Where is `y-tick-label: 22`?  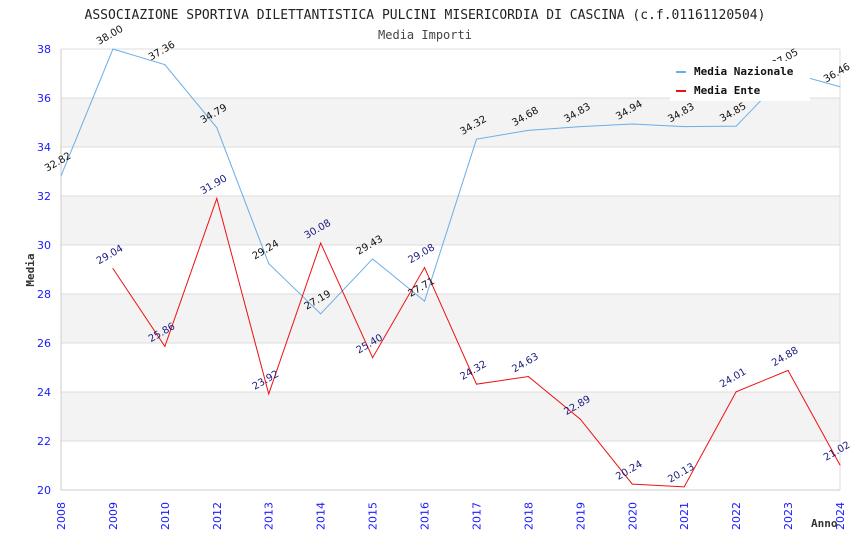
y-tick-label: 22 is located at coordinates (44, 441).